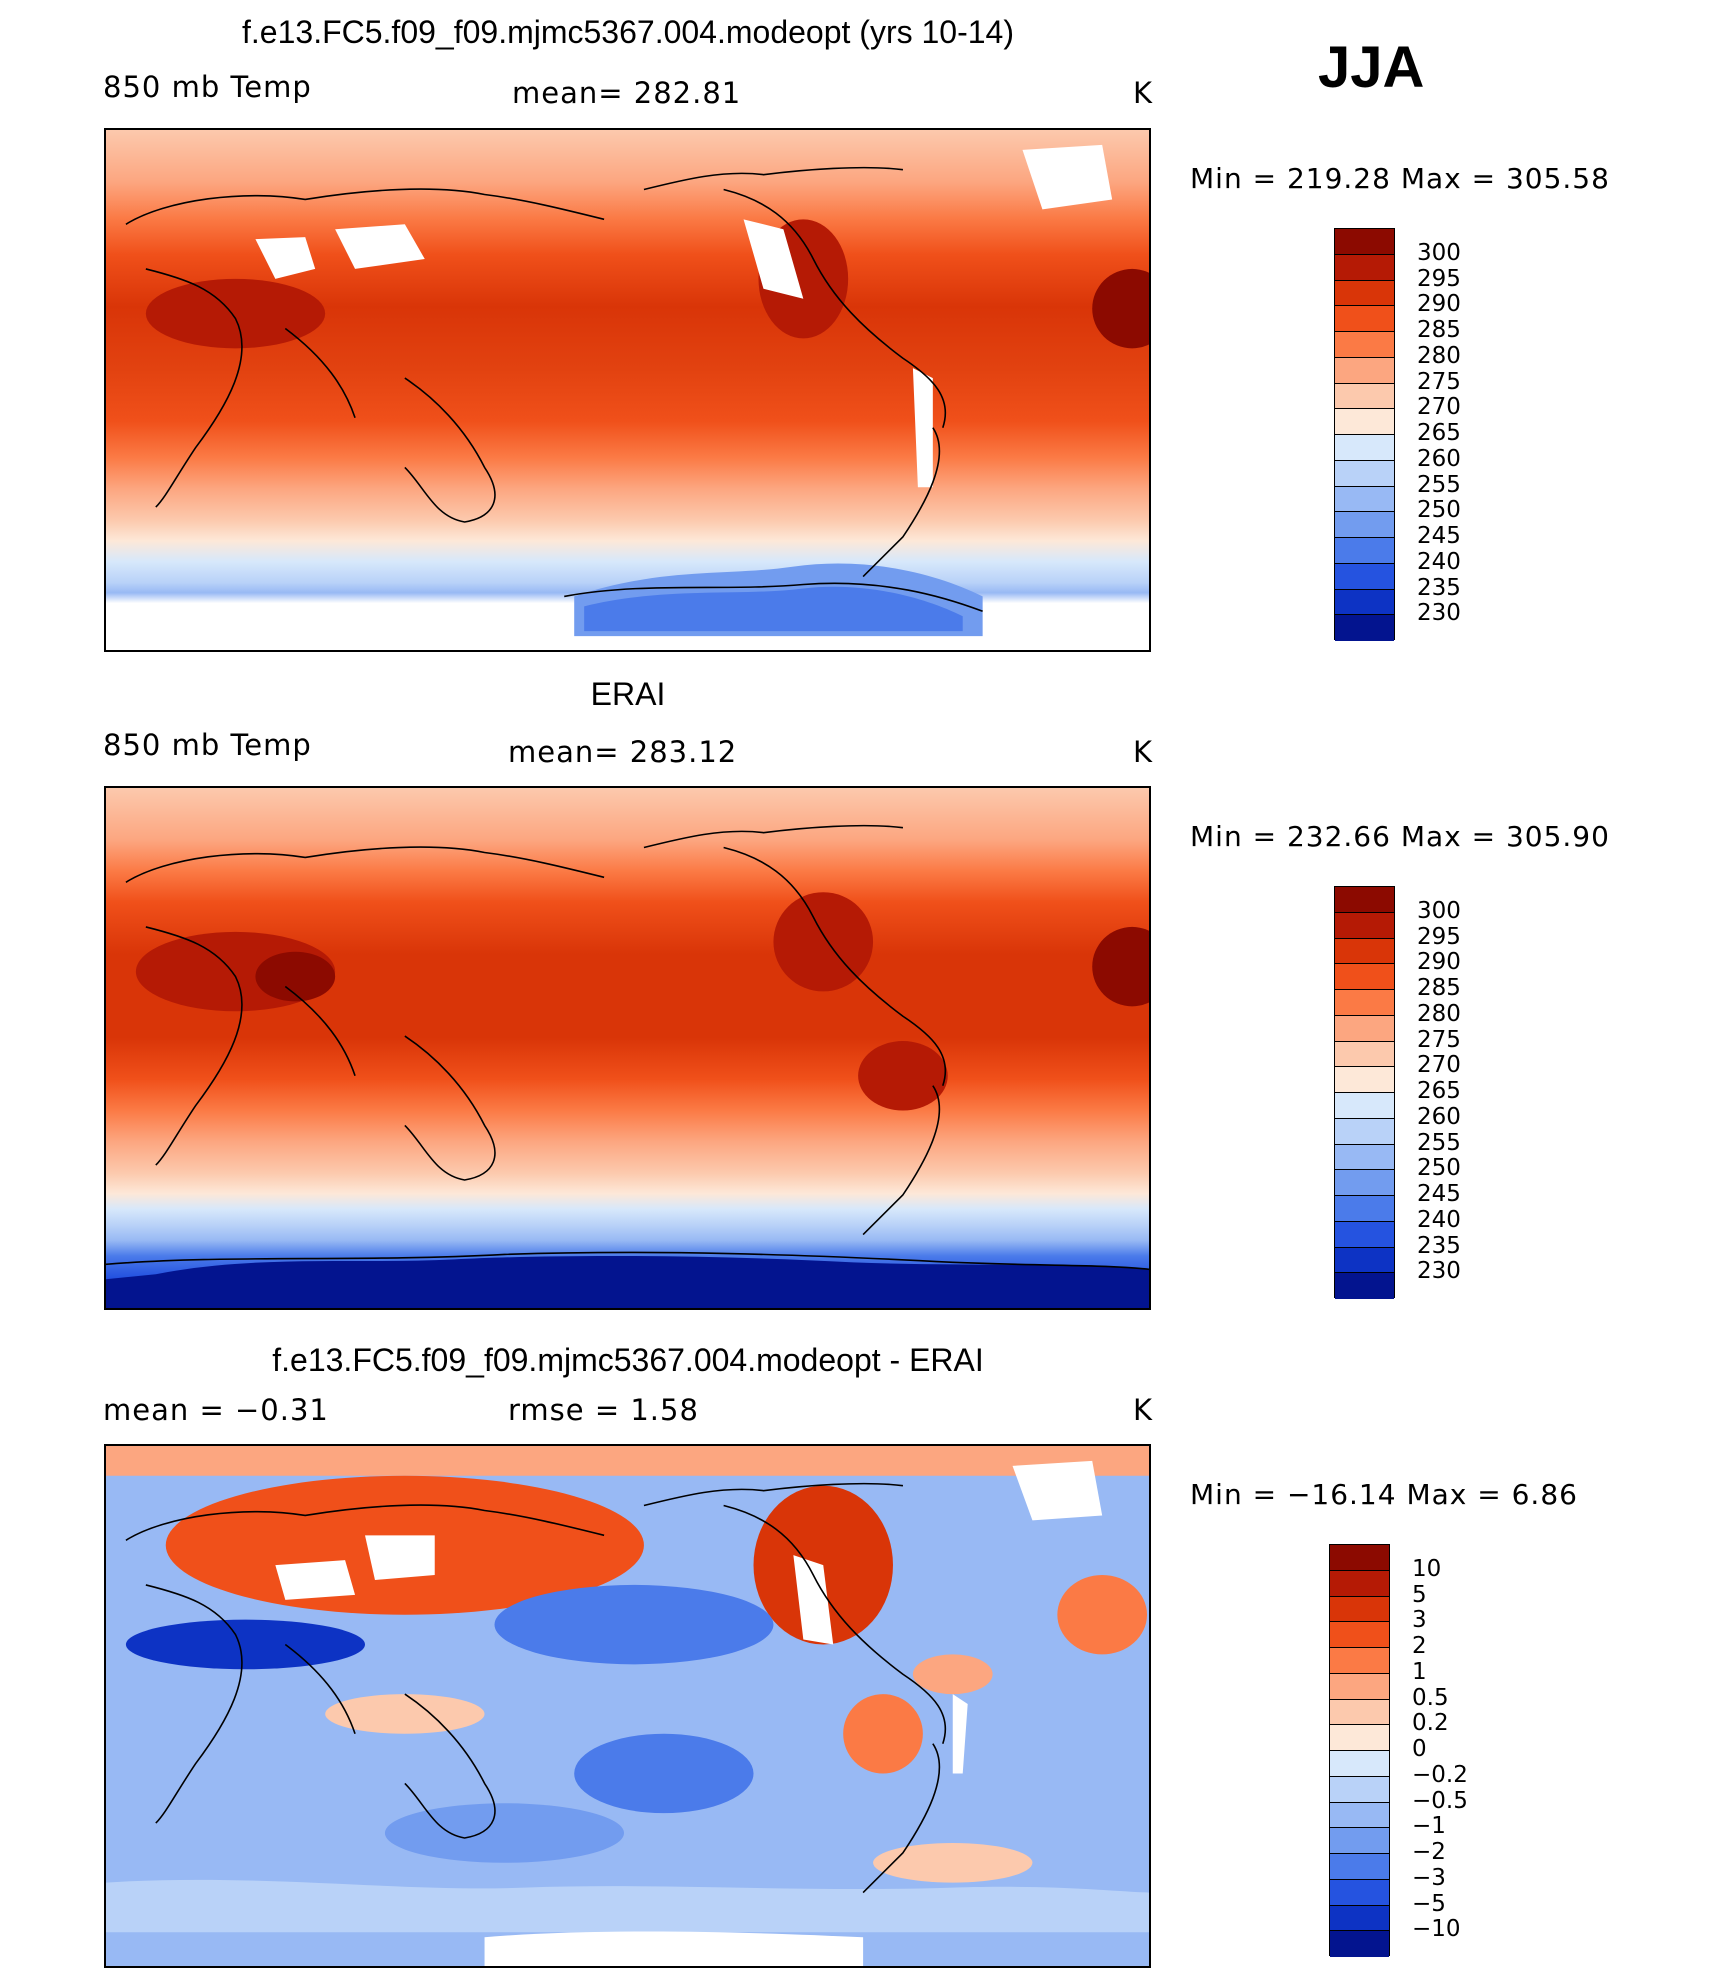  What do you see at coordinates (1143, 93) in the screenshot?
I see `panel-units-model: K` at bounding box center [1143, 93].